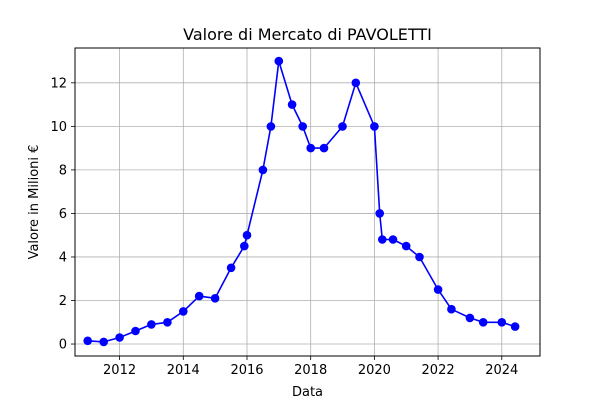 Image resolution: width=600 pixels, height=400 pixels. What do you see at coordinates (374, 370) in the screenshot?
I see `x-tick-label: 2020` at bounding box center [374, 370].